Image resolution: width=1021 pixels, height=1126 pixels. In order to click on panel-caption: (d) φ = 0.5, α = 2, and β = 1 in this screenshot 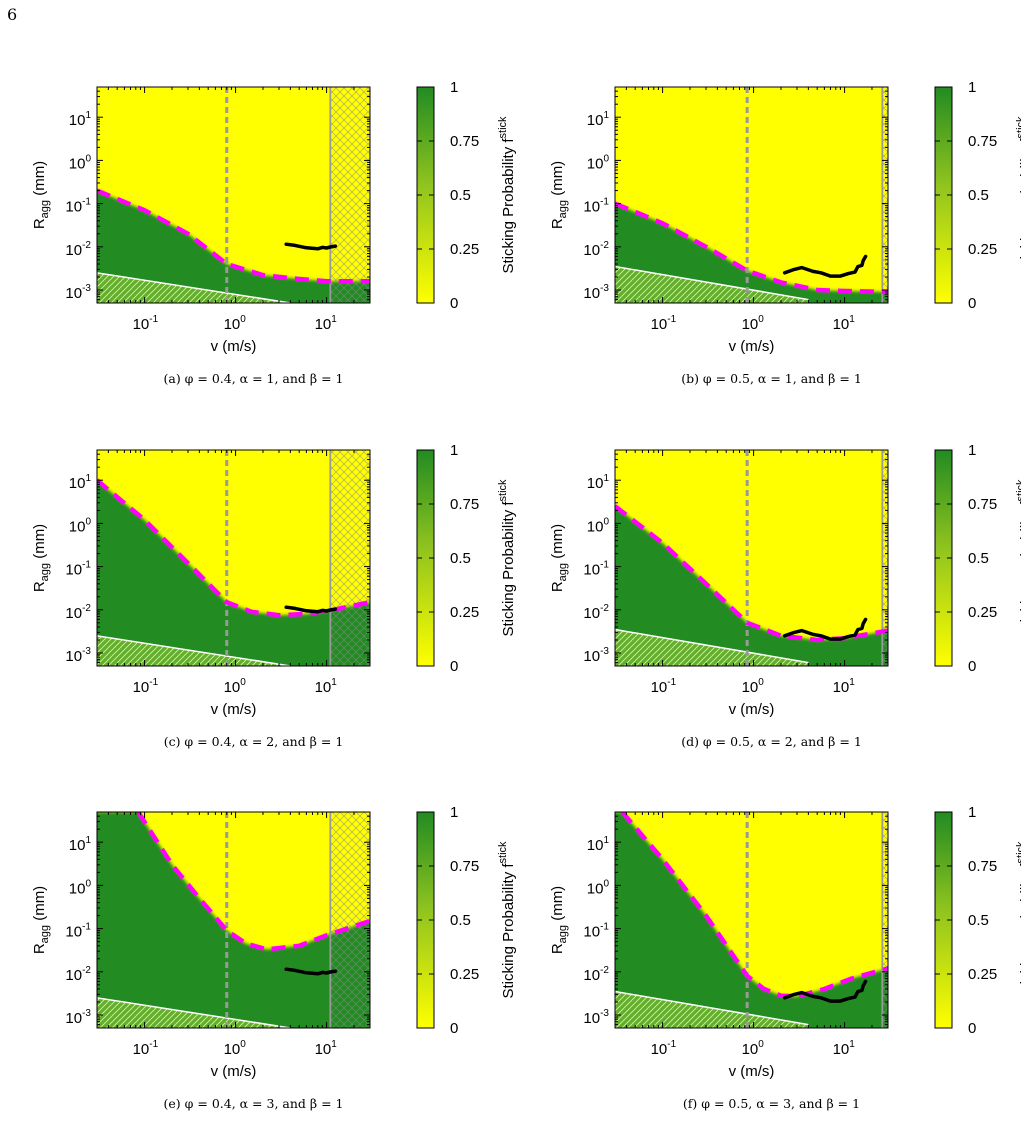, I will do `click(771, 741)`.